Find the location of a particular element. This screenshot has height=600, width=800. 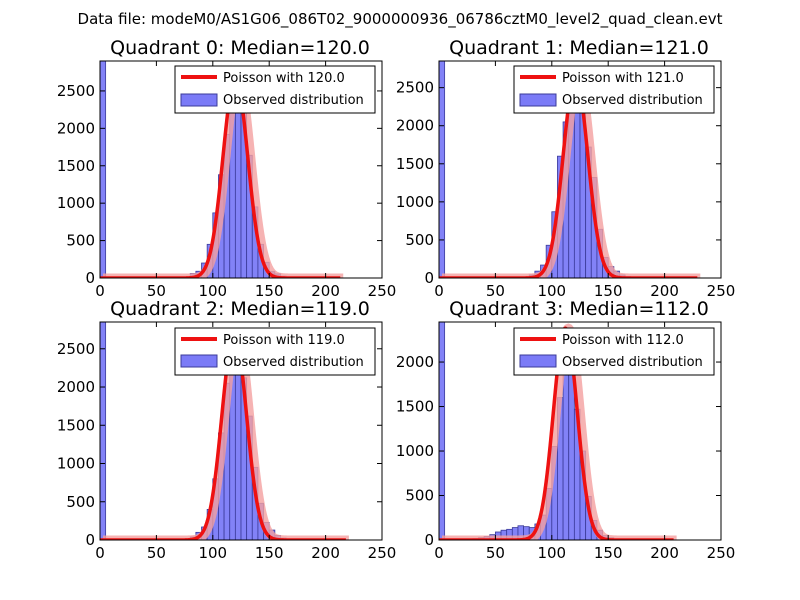

quadrant-1-title: Quadrant 1: Median=121.0 is located at coordinates (579, 48).